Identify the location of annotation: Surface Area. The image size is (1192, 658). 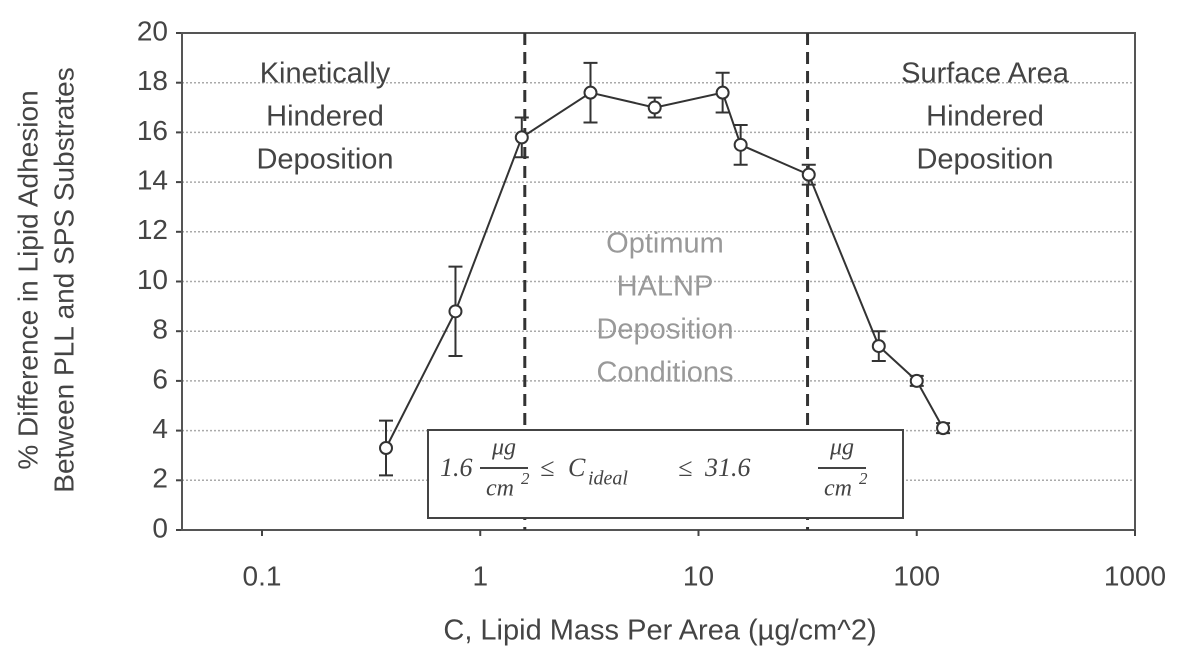
(985, 74).